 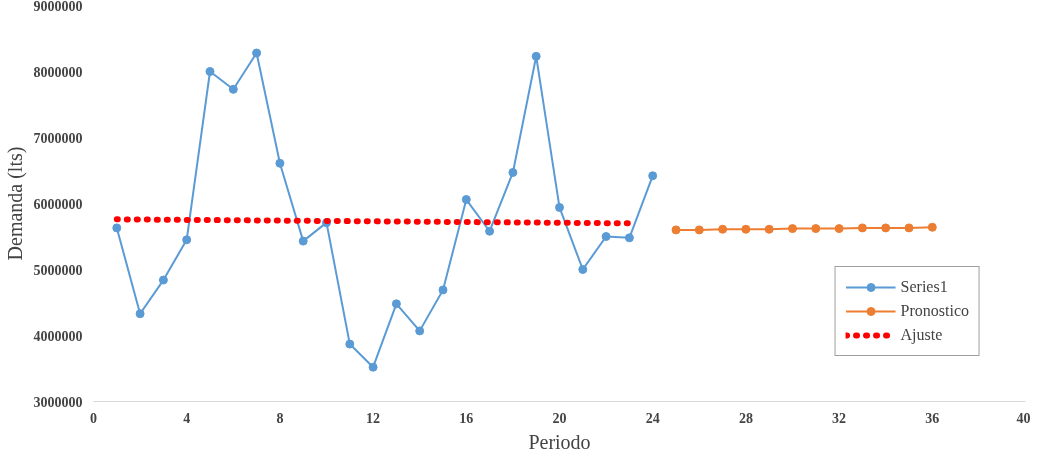 What do you see at coordinates (934, 311) in the screenshot?
I see `legend-label: Pronostico` at bounding box center [934, 311].